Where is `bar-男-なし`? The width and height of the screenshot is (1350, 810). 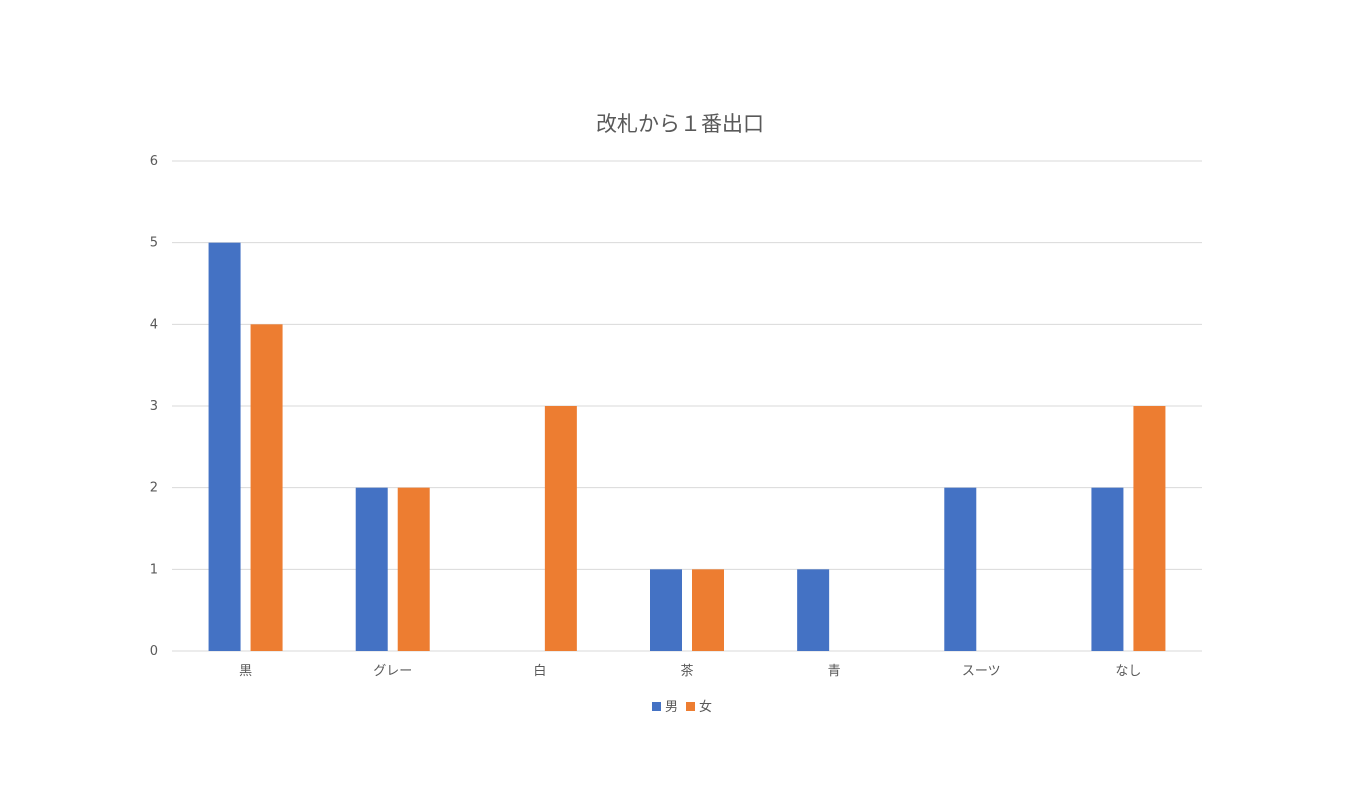 bar-男-なし is located at coordinates (1107, 569).